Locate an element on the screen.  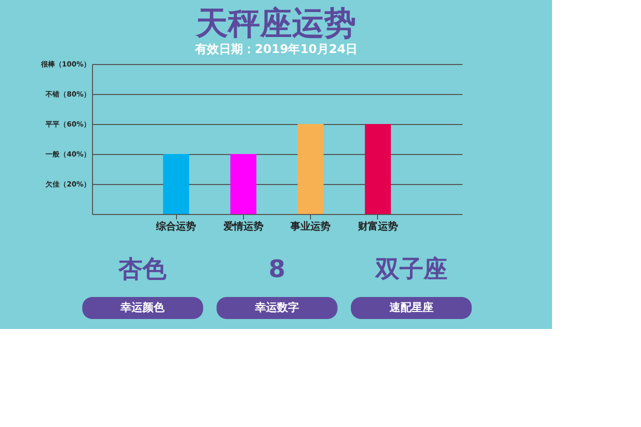
x-tick-label: 事业运势 is located at coordinates (310, 226).